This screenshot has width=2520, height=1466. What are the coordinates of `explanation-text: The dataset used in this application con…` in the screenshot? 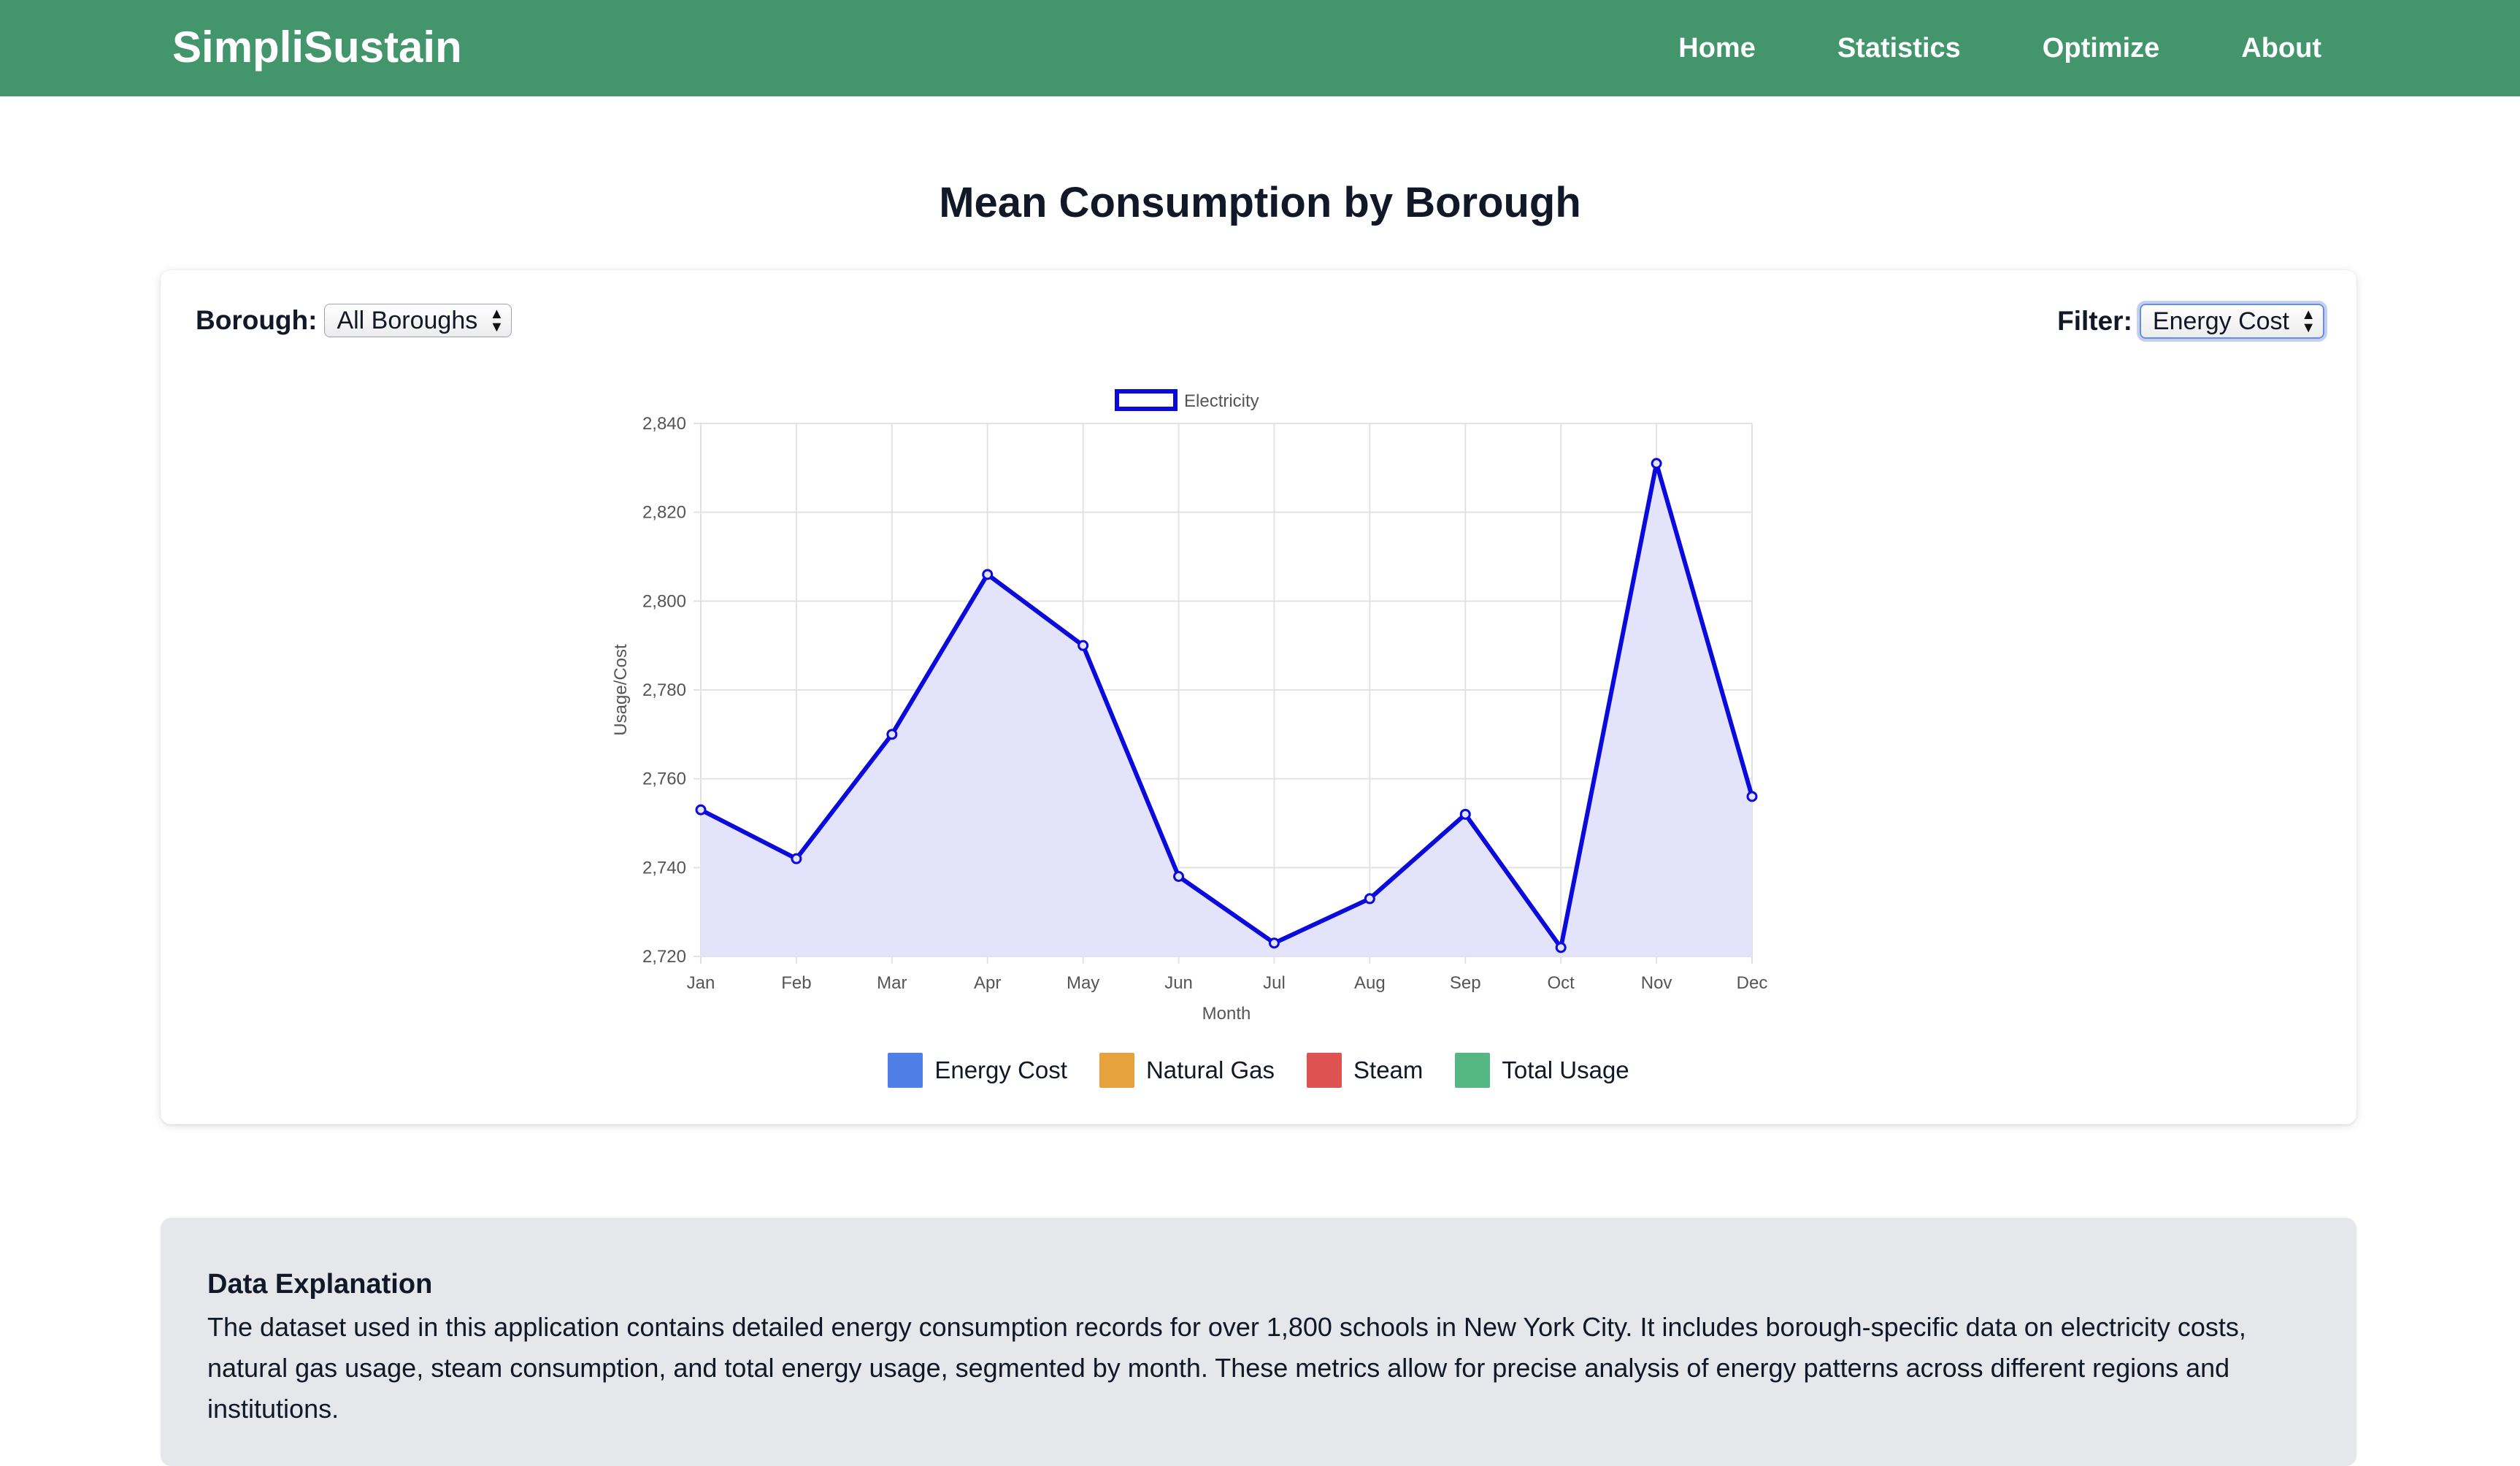 It's located at (1226, 1368).